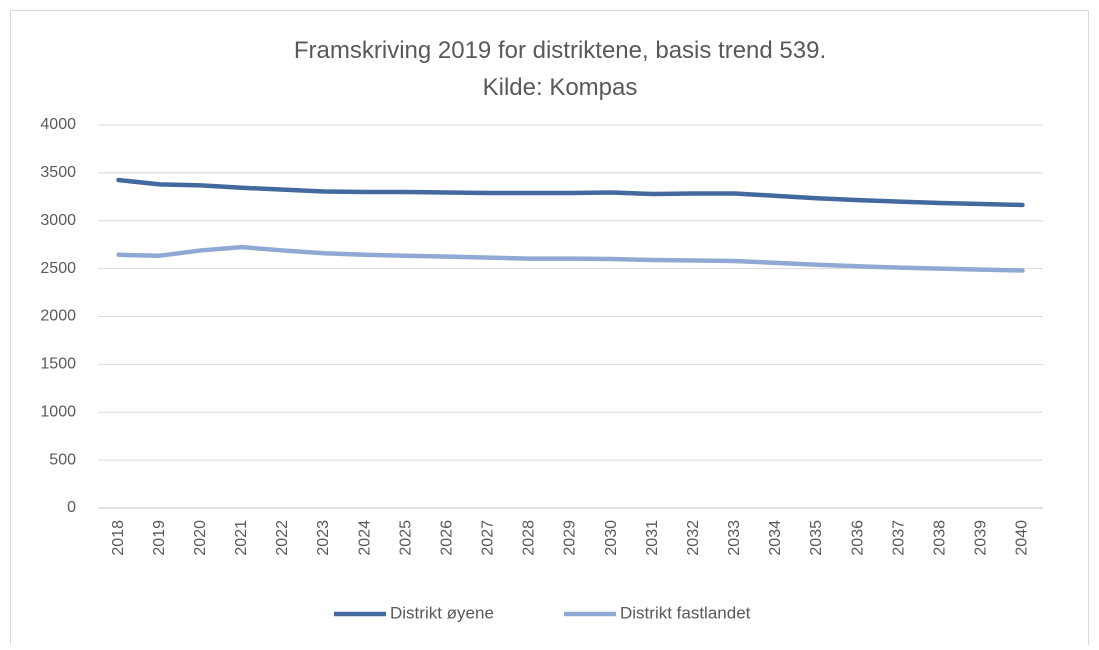  Describe the element at coordinates (560, 87) in the screenshot. I see `chart-subtitle: Kilde: Kompas` at that location.